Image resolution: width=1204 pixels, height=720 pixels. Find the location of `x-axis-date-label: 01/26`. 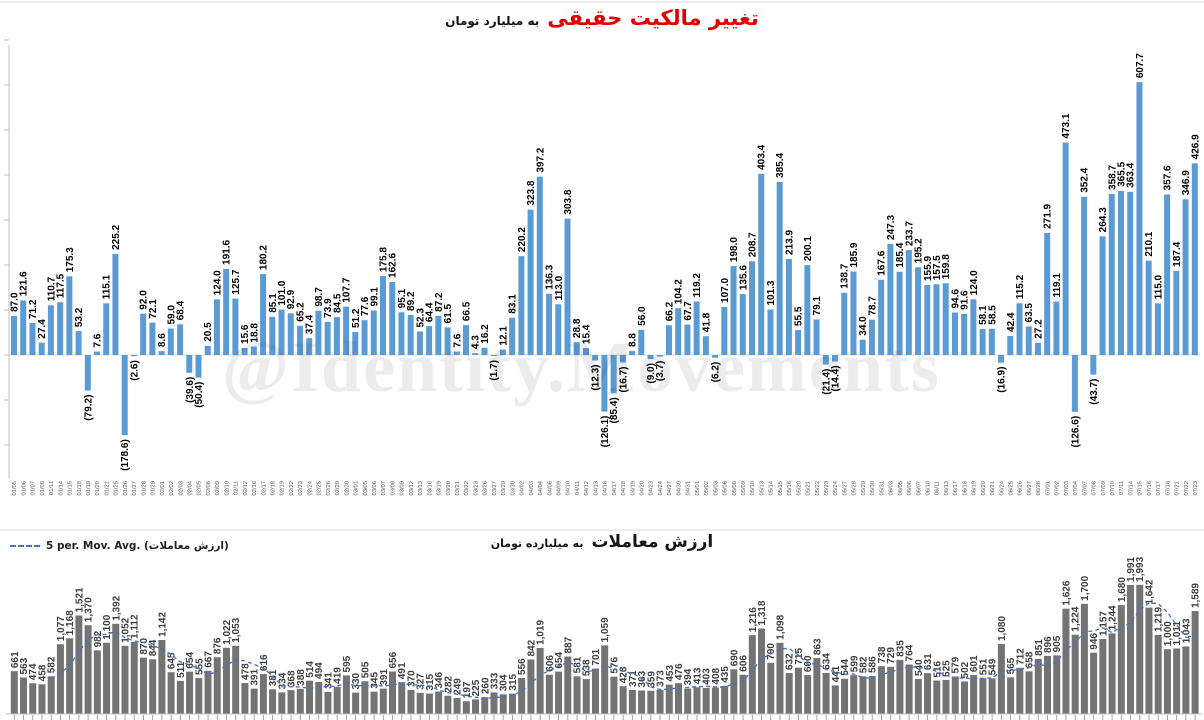

x-axis-date-label: 01/26 is located at coordinates (126, 488).